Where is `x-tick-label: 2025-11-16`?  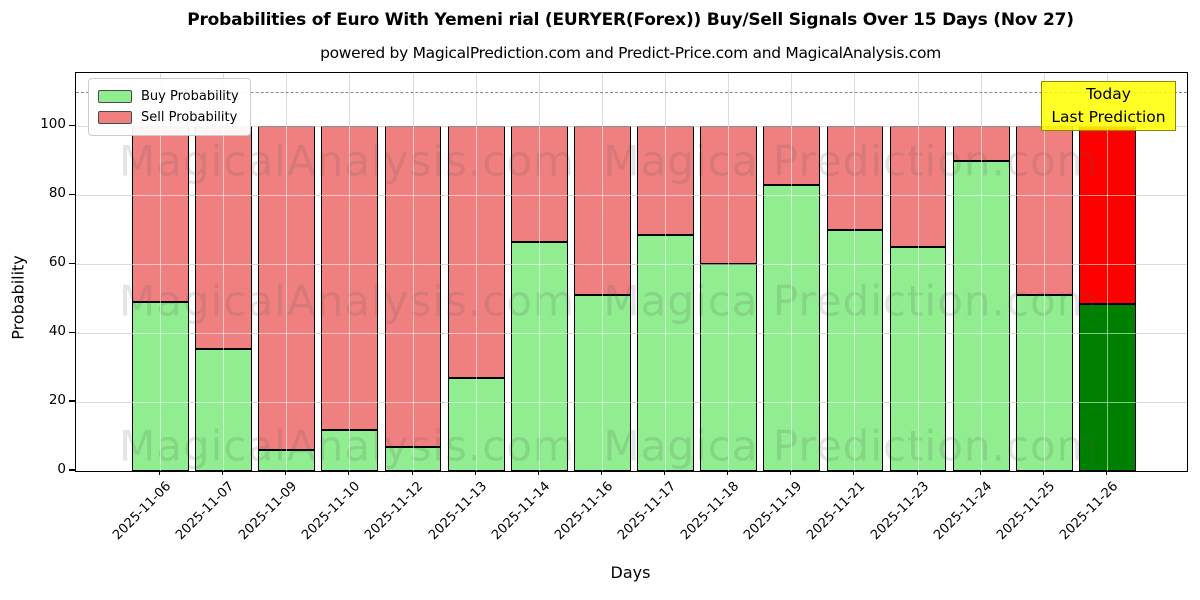
x-tick-label: 2025-11-16 is located at coordinates (584, 511).